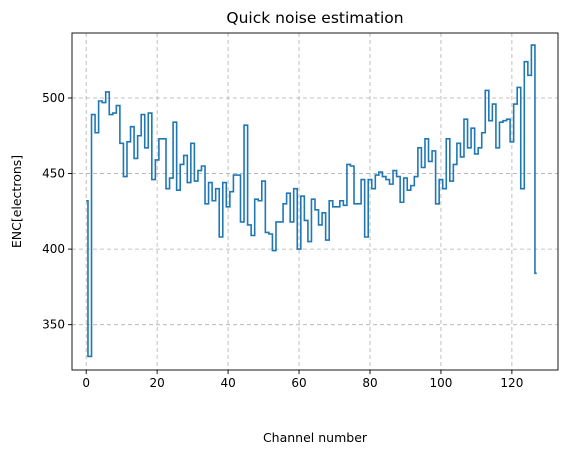 This screenshot has width=575, height=455. Describe the element at coordinates (156, 383) in the screenshot. I see `x-tick-label: 20` at that location.